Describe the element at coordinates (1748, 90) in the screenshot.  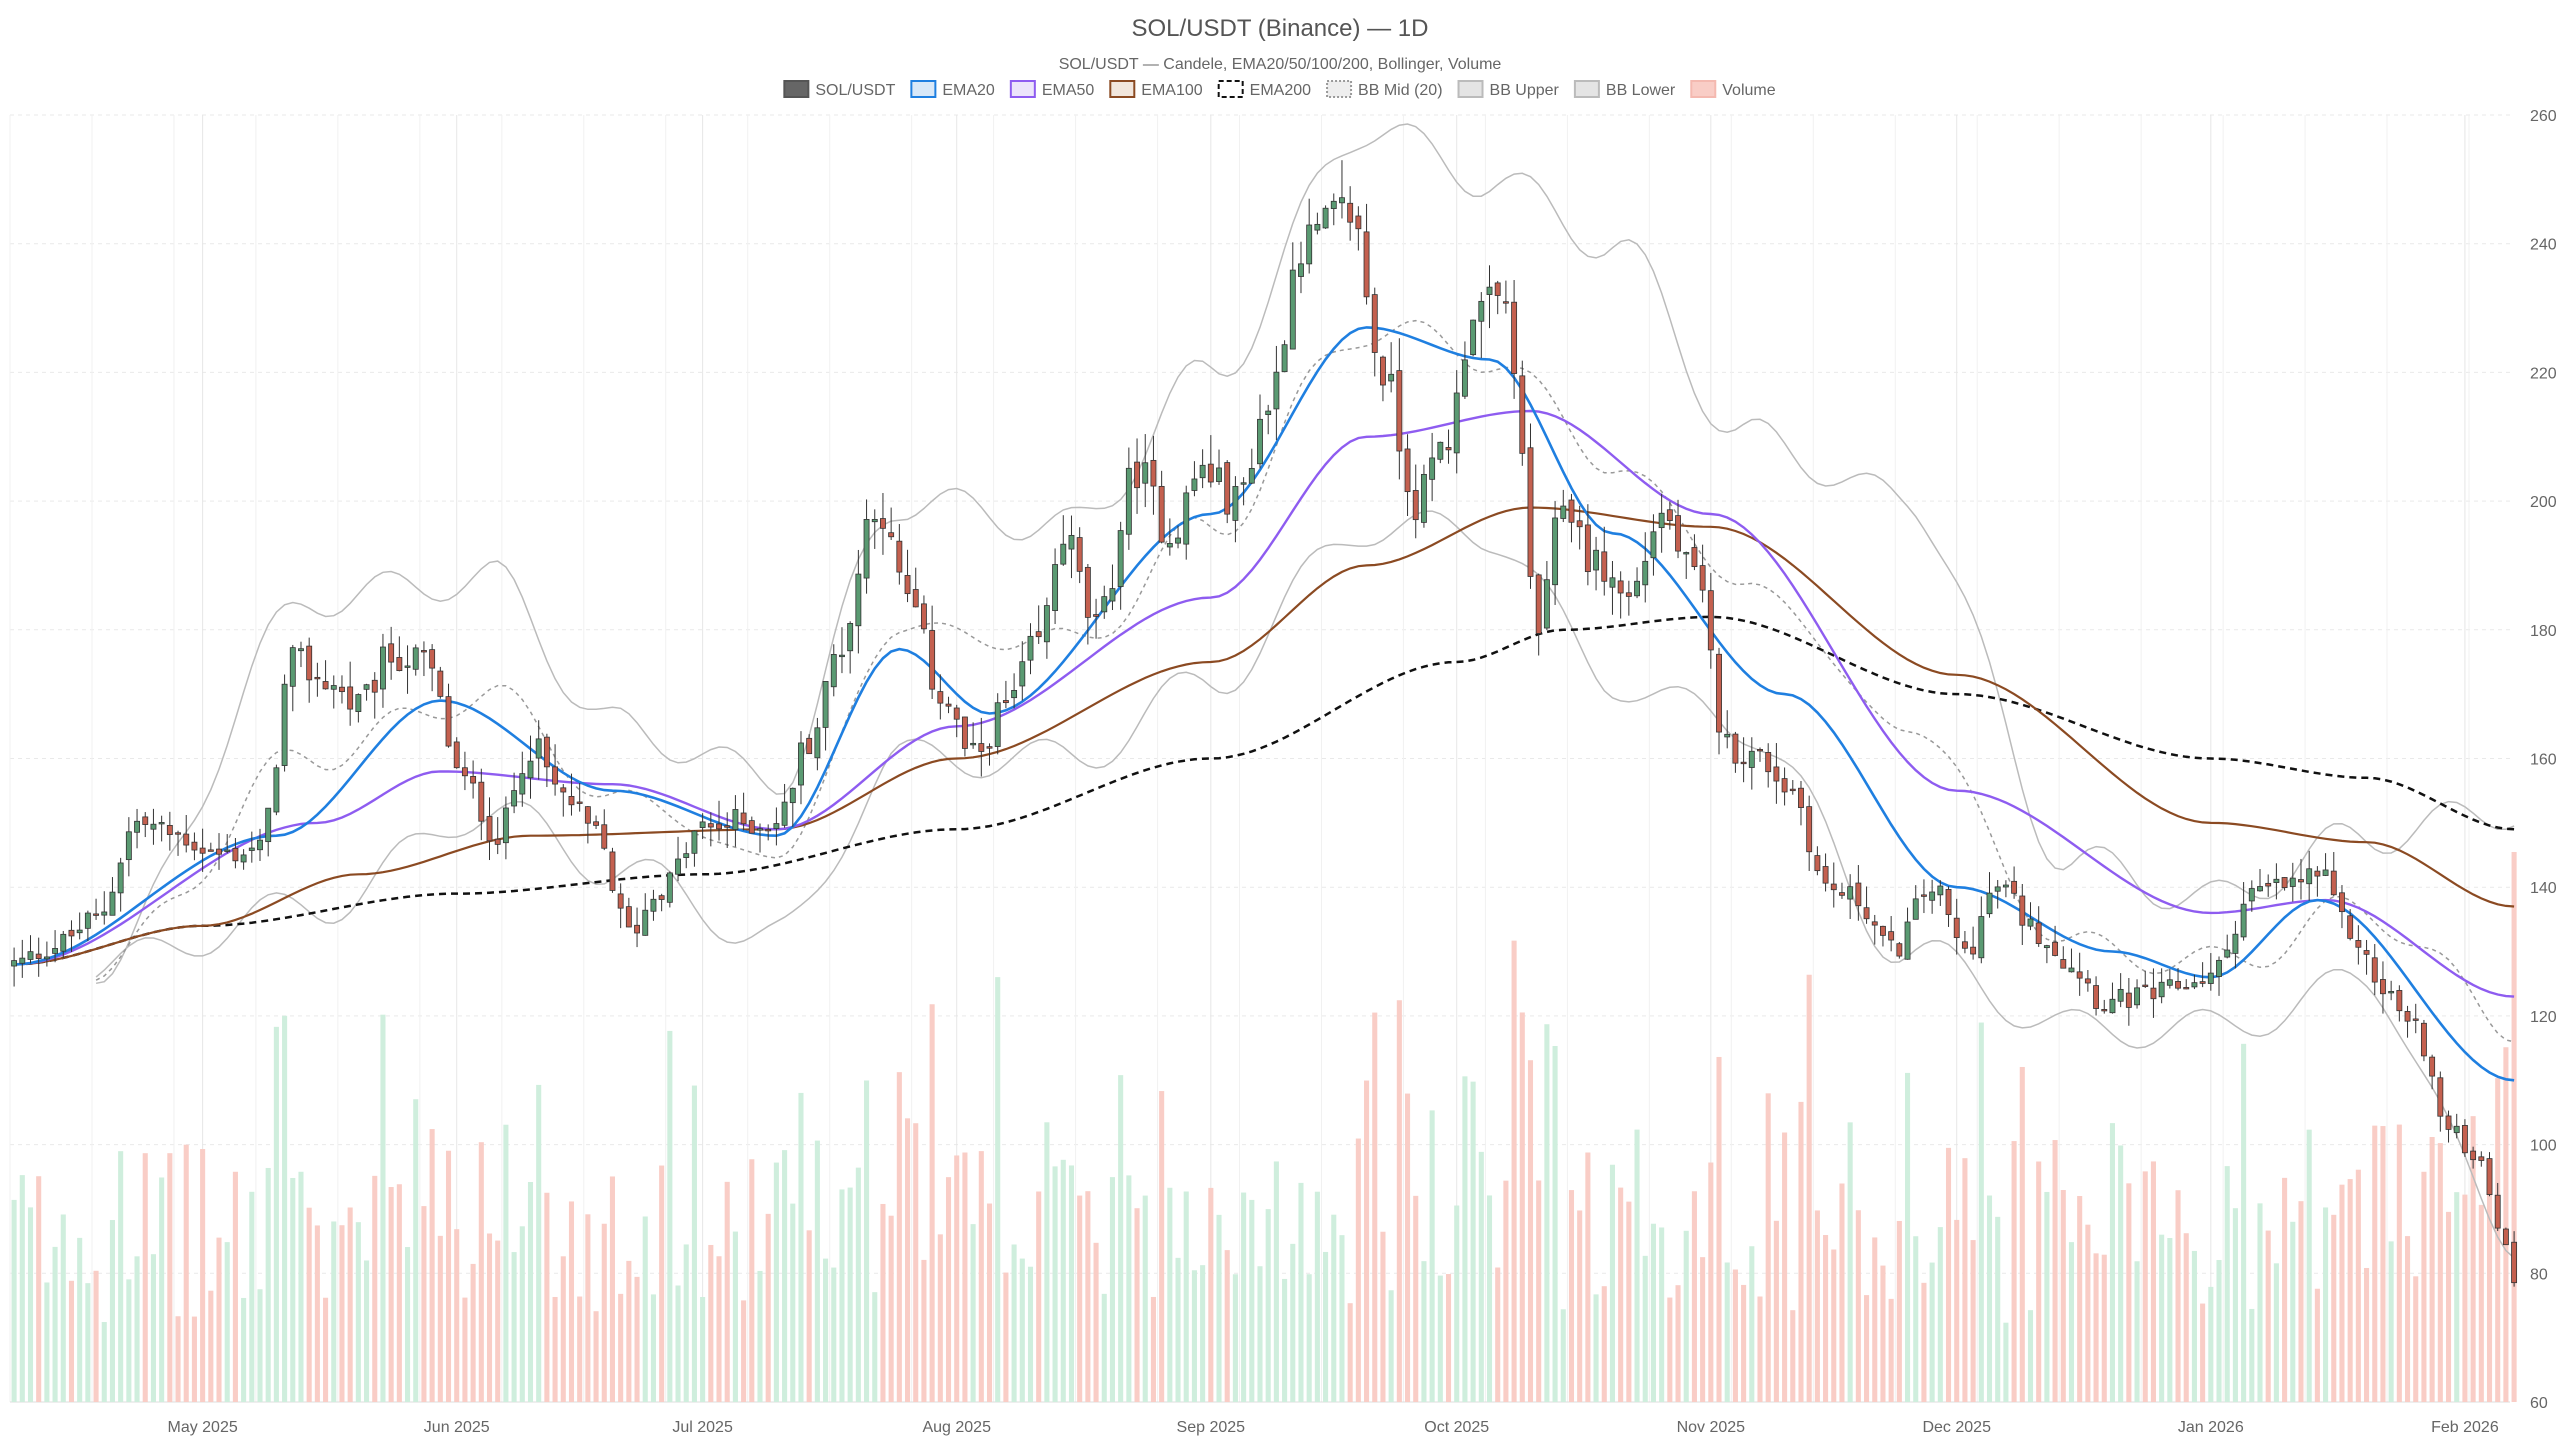
I see `legend-label: Volume` at that location.